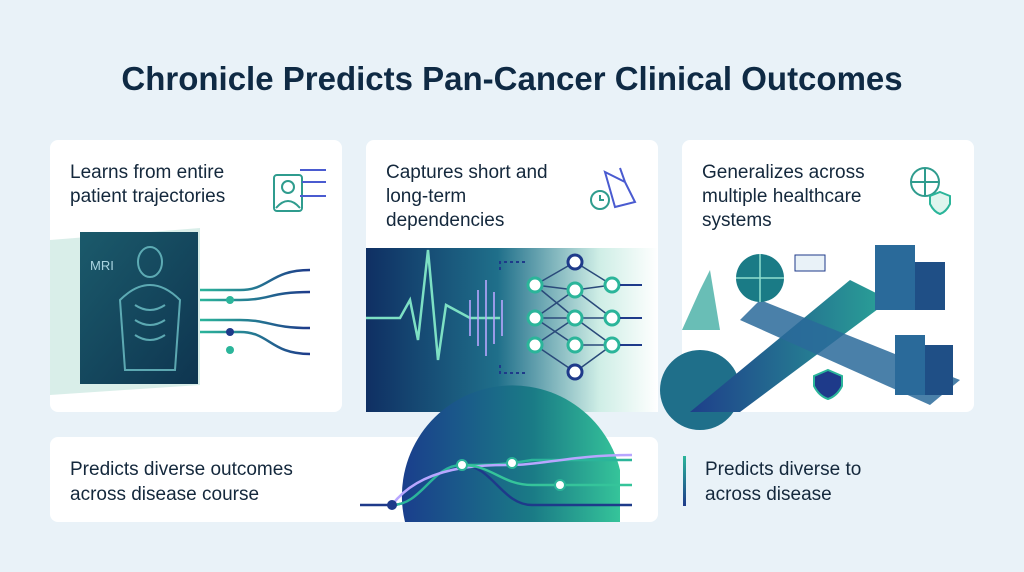  Describe the element at coordinates (181, 469) in the screenshot. I see `card-text: Predicts diverse outcomes` at that location.